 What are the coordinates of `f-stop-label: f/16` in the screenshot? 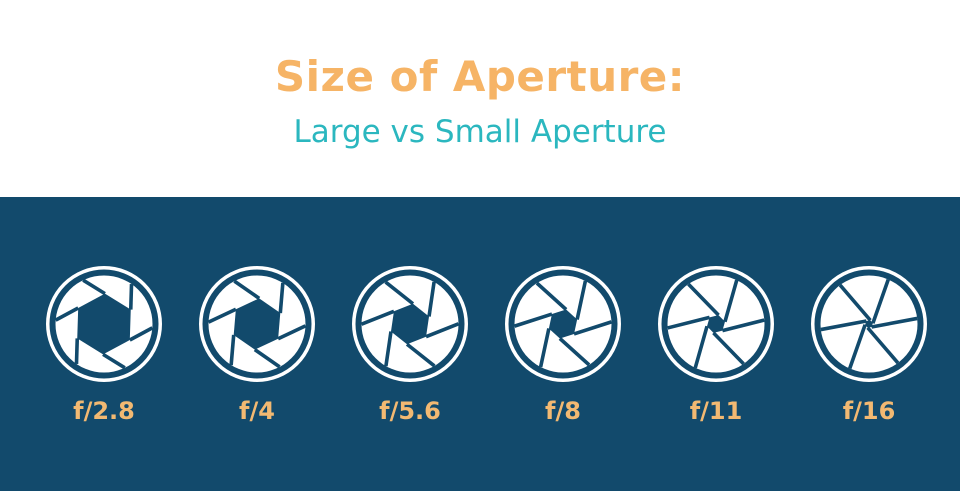 It's located at (869, 411).